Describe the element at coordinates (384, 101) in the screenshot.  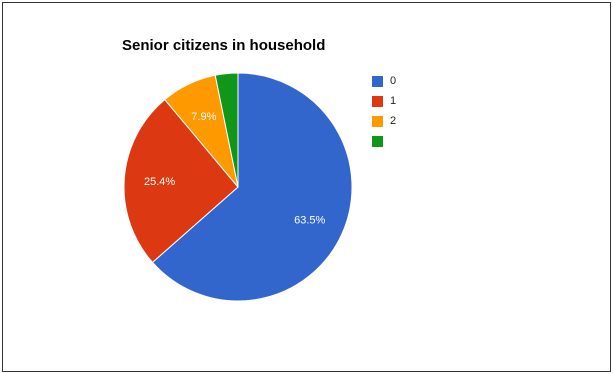
I see `legend-item-1: 1` at that location.